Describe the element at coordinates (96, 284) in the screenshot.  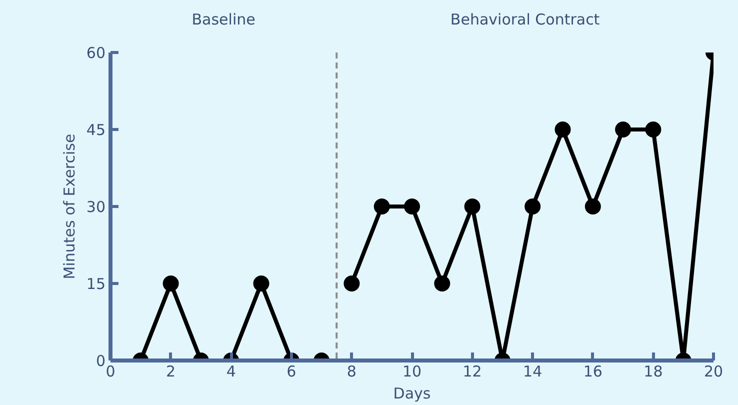
I see `y-tick-label: 15` at that location.